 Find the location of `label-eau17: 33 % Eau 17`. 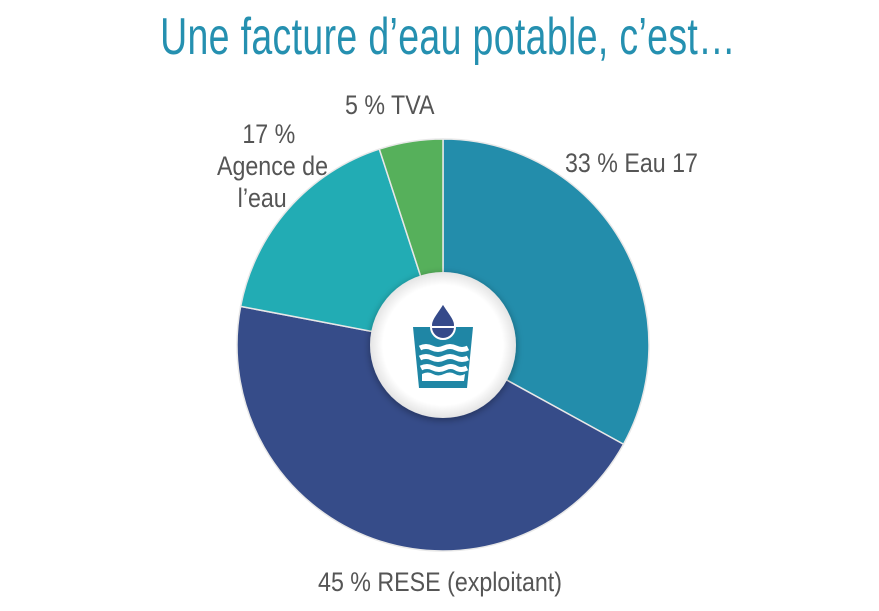

label-eau17: 33 % Eau 17 is located at coordinates (631, 163).